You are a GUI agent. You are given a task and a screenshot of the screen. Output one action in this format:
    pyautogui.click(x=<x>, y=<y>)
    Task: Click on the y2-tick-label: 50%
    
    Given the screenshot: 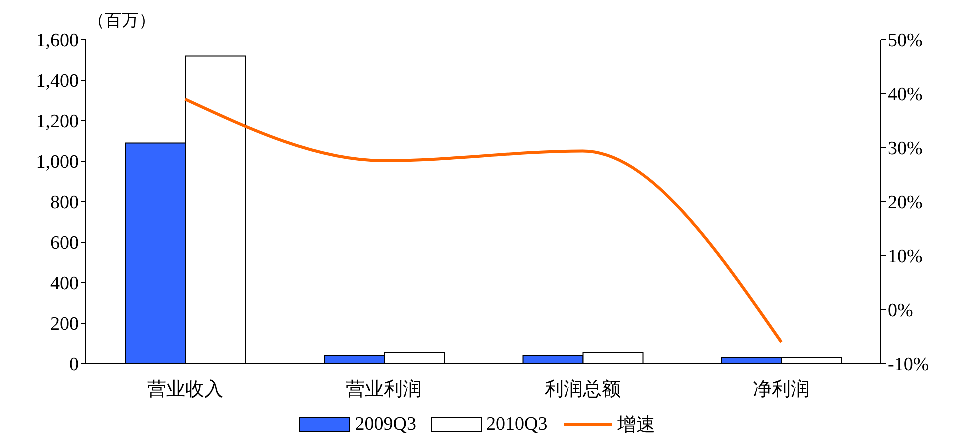 What is the action you would take?
    pyautogui.click(x=905, y=41)
    